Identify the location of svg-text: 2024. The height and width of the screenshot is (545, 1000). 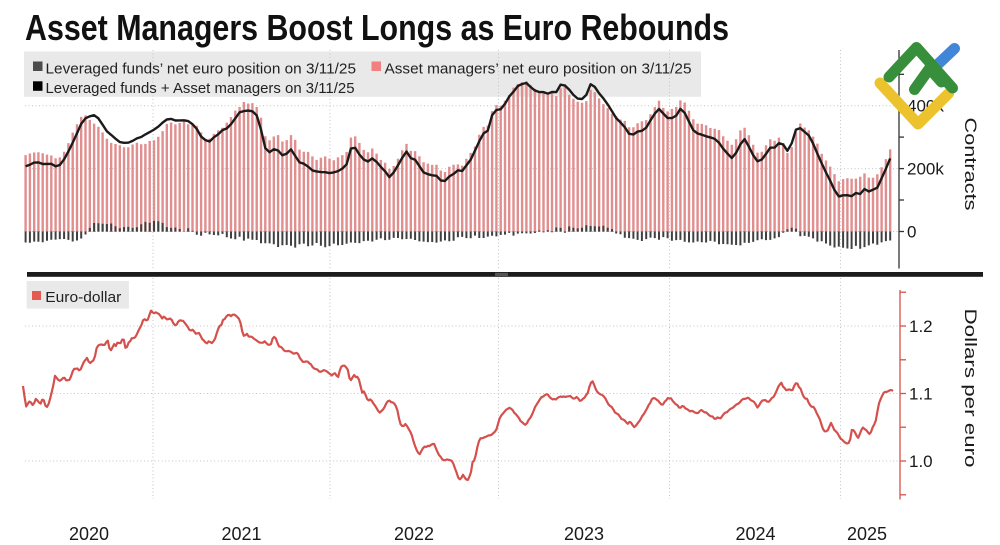
(755, 534).